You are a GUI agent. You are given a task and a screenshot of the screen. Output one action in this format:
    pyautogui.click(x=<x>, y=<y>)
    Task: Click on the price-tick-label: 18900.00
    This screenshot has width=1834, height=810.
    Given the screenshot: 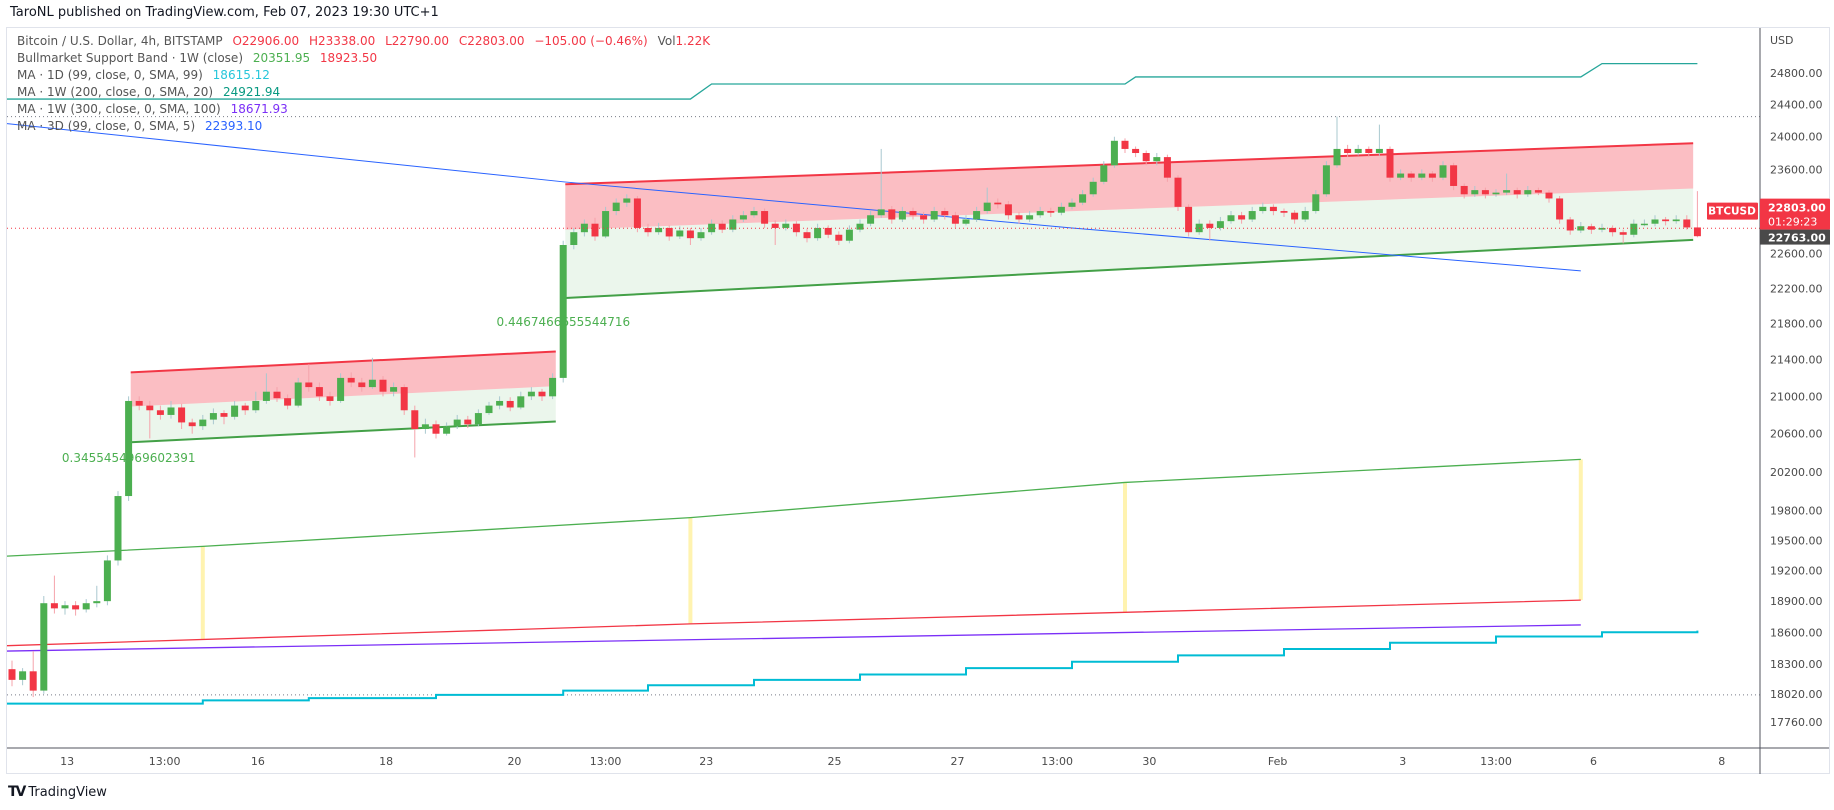 What is the action you would take?
    pyautogui.click(x=1796, y=601)
    